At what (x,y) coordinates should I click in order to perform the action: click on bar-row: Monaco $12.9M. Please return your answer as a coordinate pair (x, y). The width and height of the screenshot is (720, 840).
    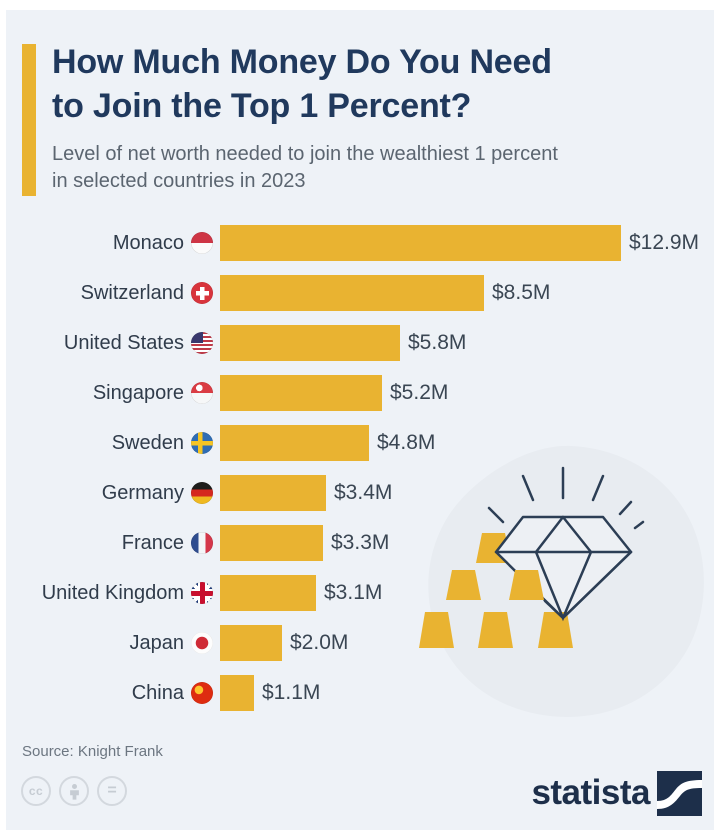
    Looking at the image, I should click on (360, 243).